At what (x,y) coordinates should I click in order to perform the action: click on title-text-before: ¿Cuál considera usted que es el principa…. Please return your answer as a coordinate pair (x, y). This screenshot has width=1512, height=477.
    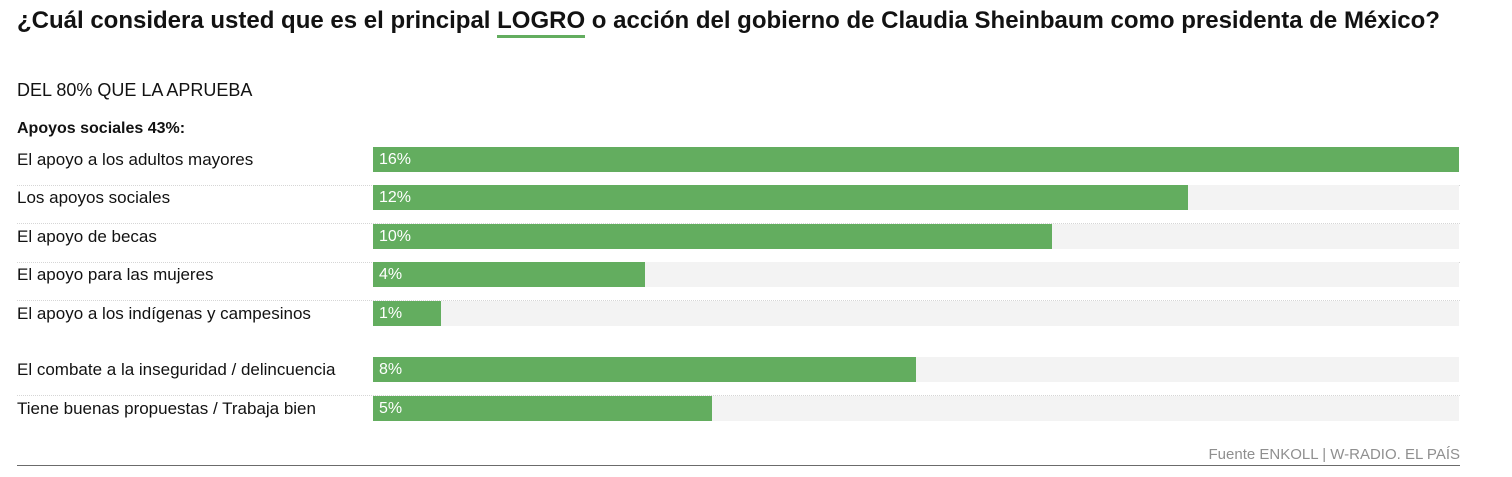
    Looking at the image, I should click on (257, 20).